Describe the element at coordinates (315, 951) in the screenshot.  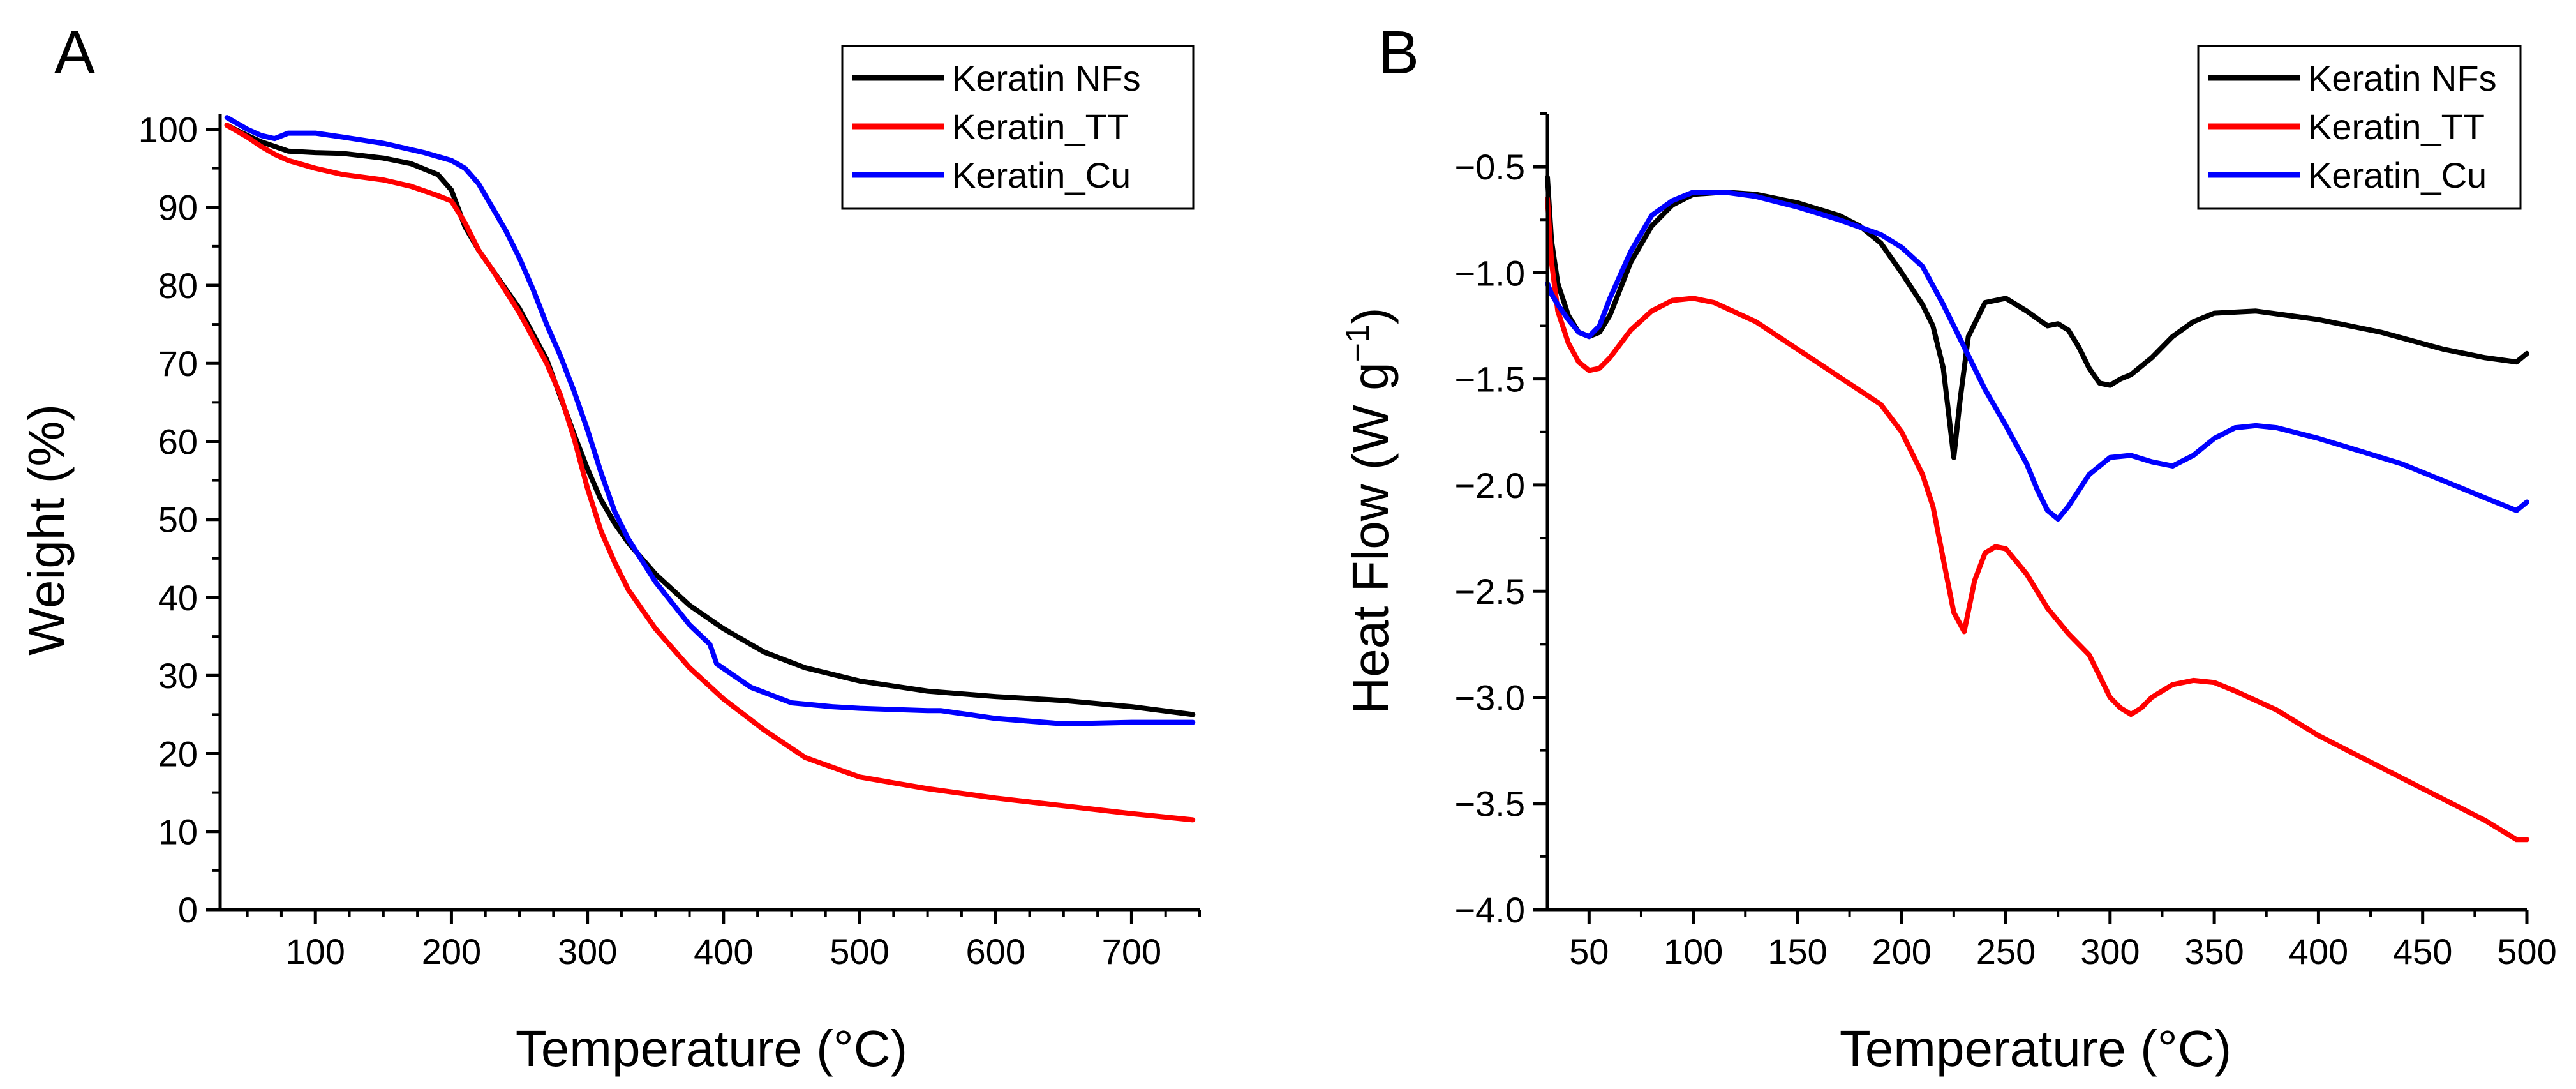
I see `panel-a-x-tick-label: 100` at that location.